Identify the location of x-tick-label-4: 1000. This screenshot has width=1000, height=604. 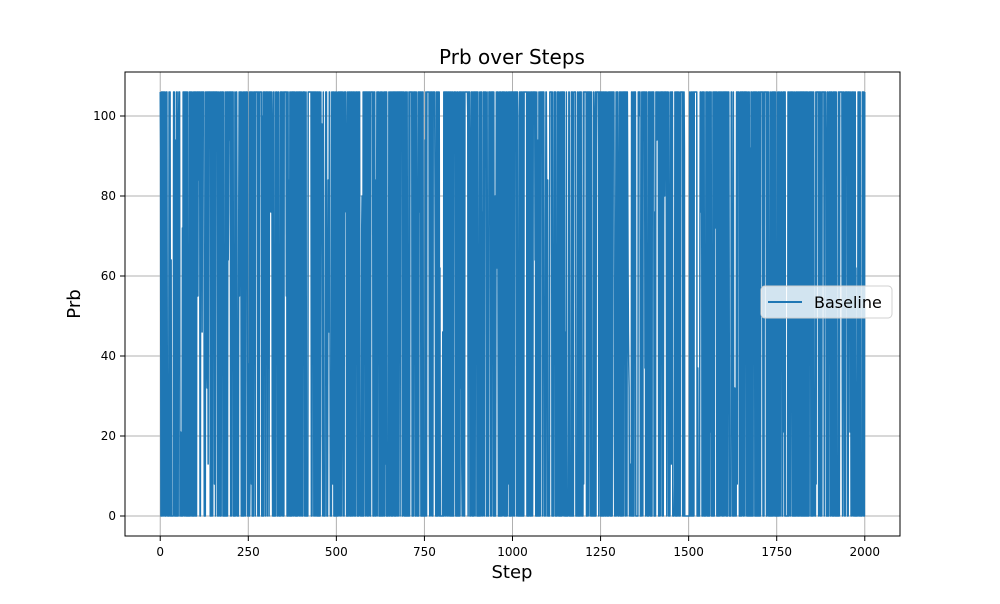
(512, 552).